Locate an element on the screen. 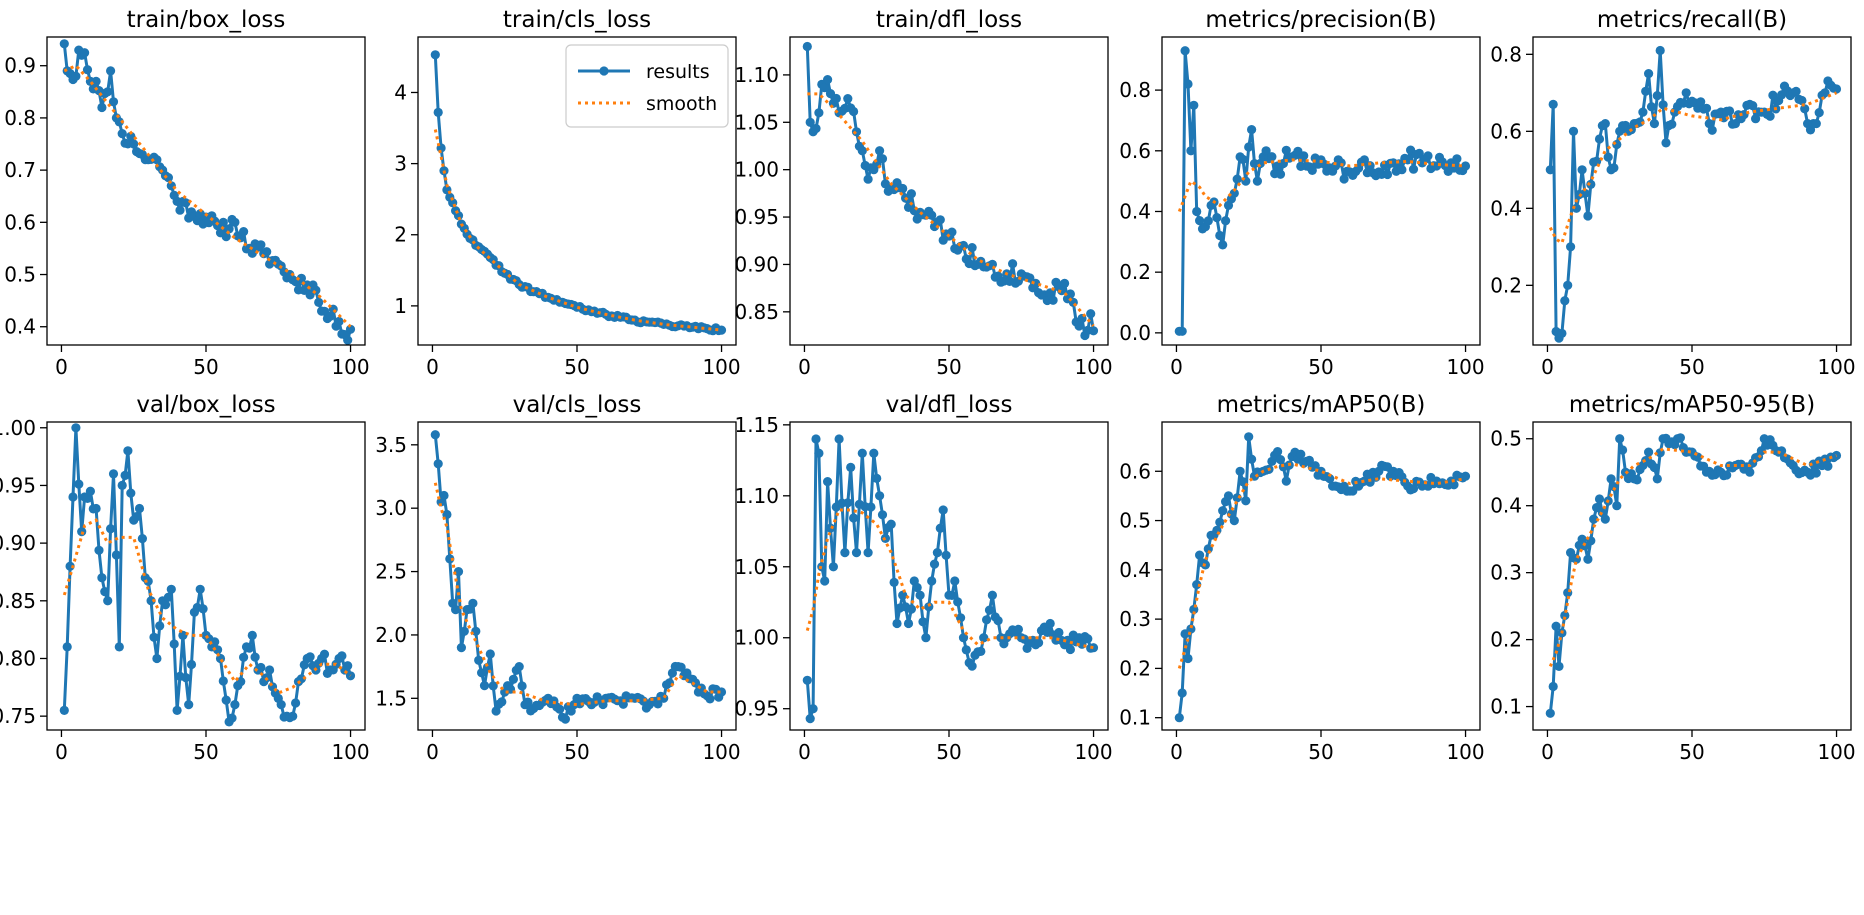 Image resolution: width=1864 pixels, height=915 pixels. subplot-train-box-loss: train/box_loss 0 50 100 0.4 0.5 0.6 0.7 0.8 0.9 is located at coordinates (186, 193).